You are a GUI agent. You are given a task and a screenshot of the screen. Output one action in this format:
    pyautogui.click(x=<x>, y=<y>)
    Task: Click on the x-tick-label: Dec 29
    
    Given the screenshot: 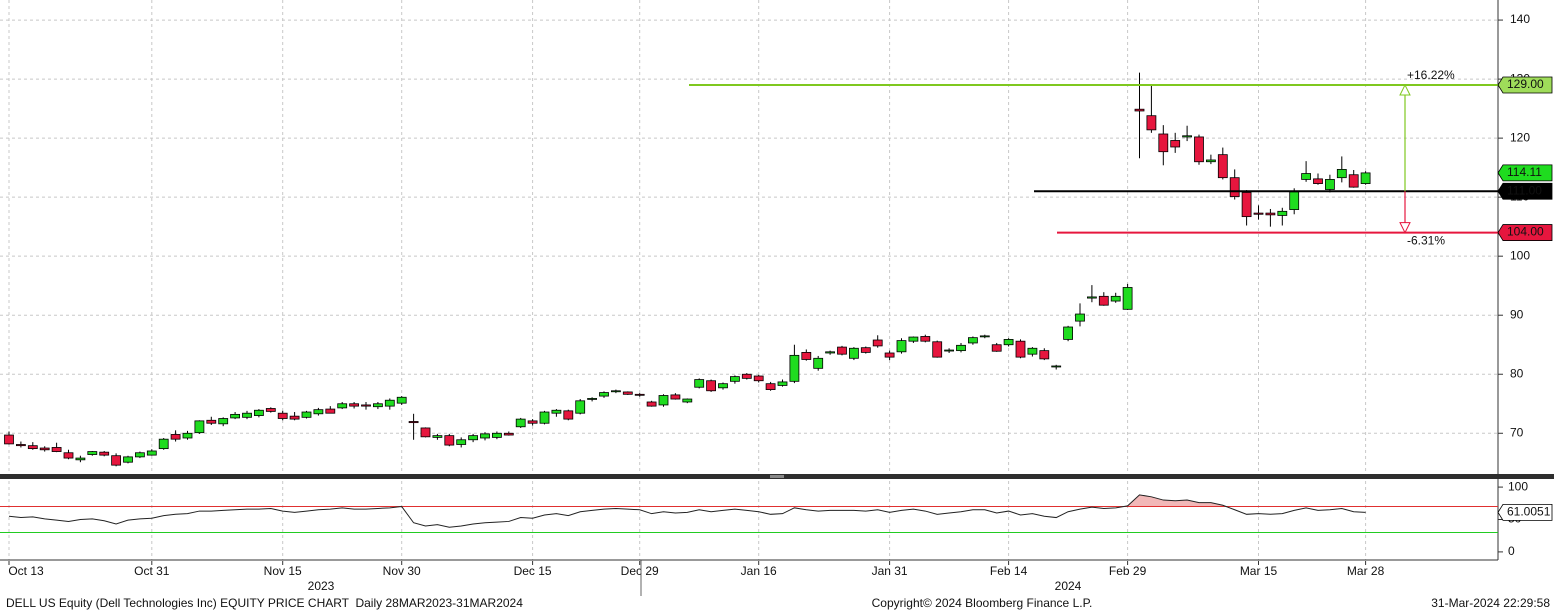 What is the action you would take?
    pyautogui.click(x=640, y=571)
    